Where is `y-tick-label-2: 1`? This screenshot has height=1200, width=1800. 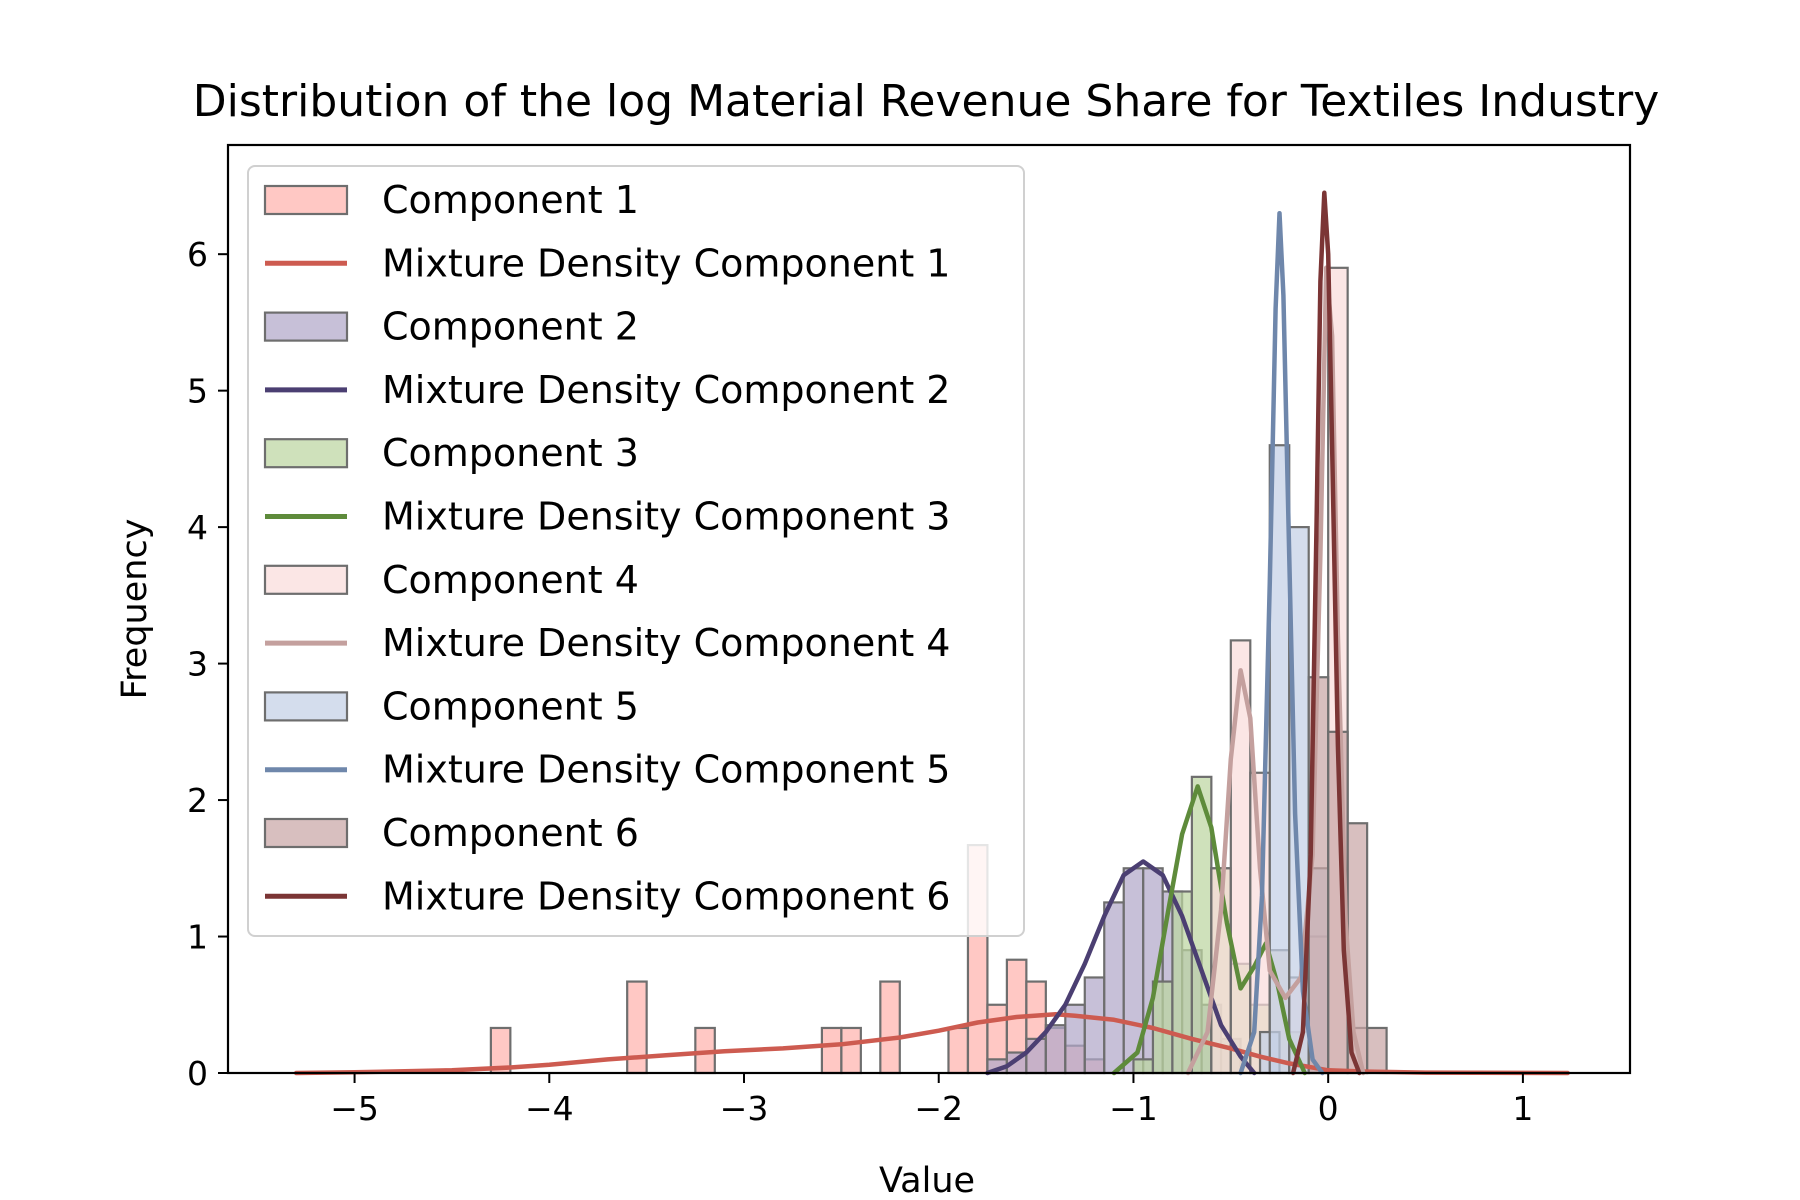
y-tick-label-2: 1 is located at coordinates (197, 937).